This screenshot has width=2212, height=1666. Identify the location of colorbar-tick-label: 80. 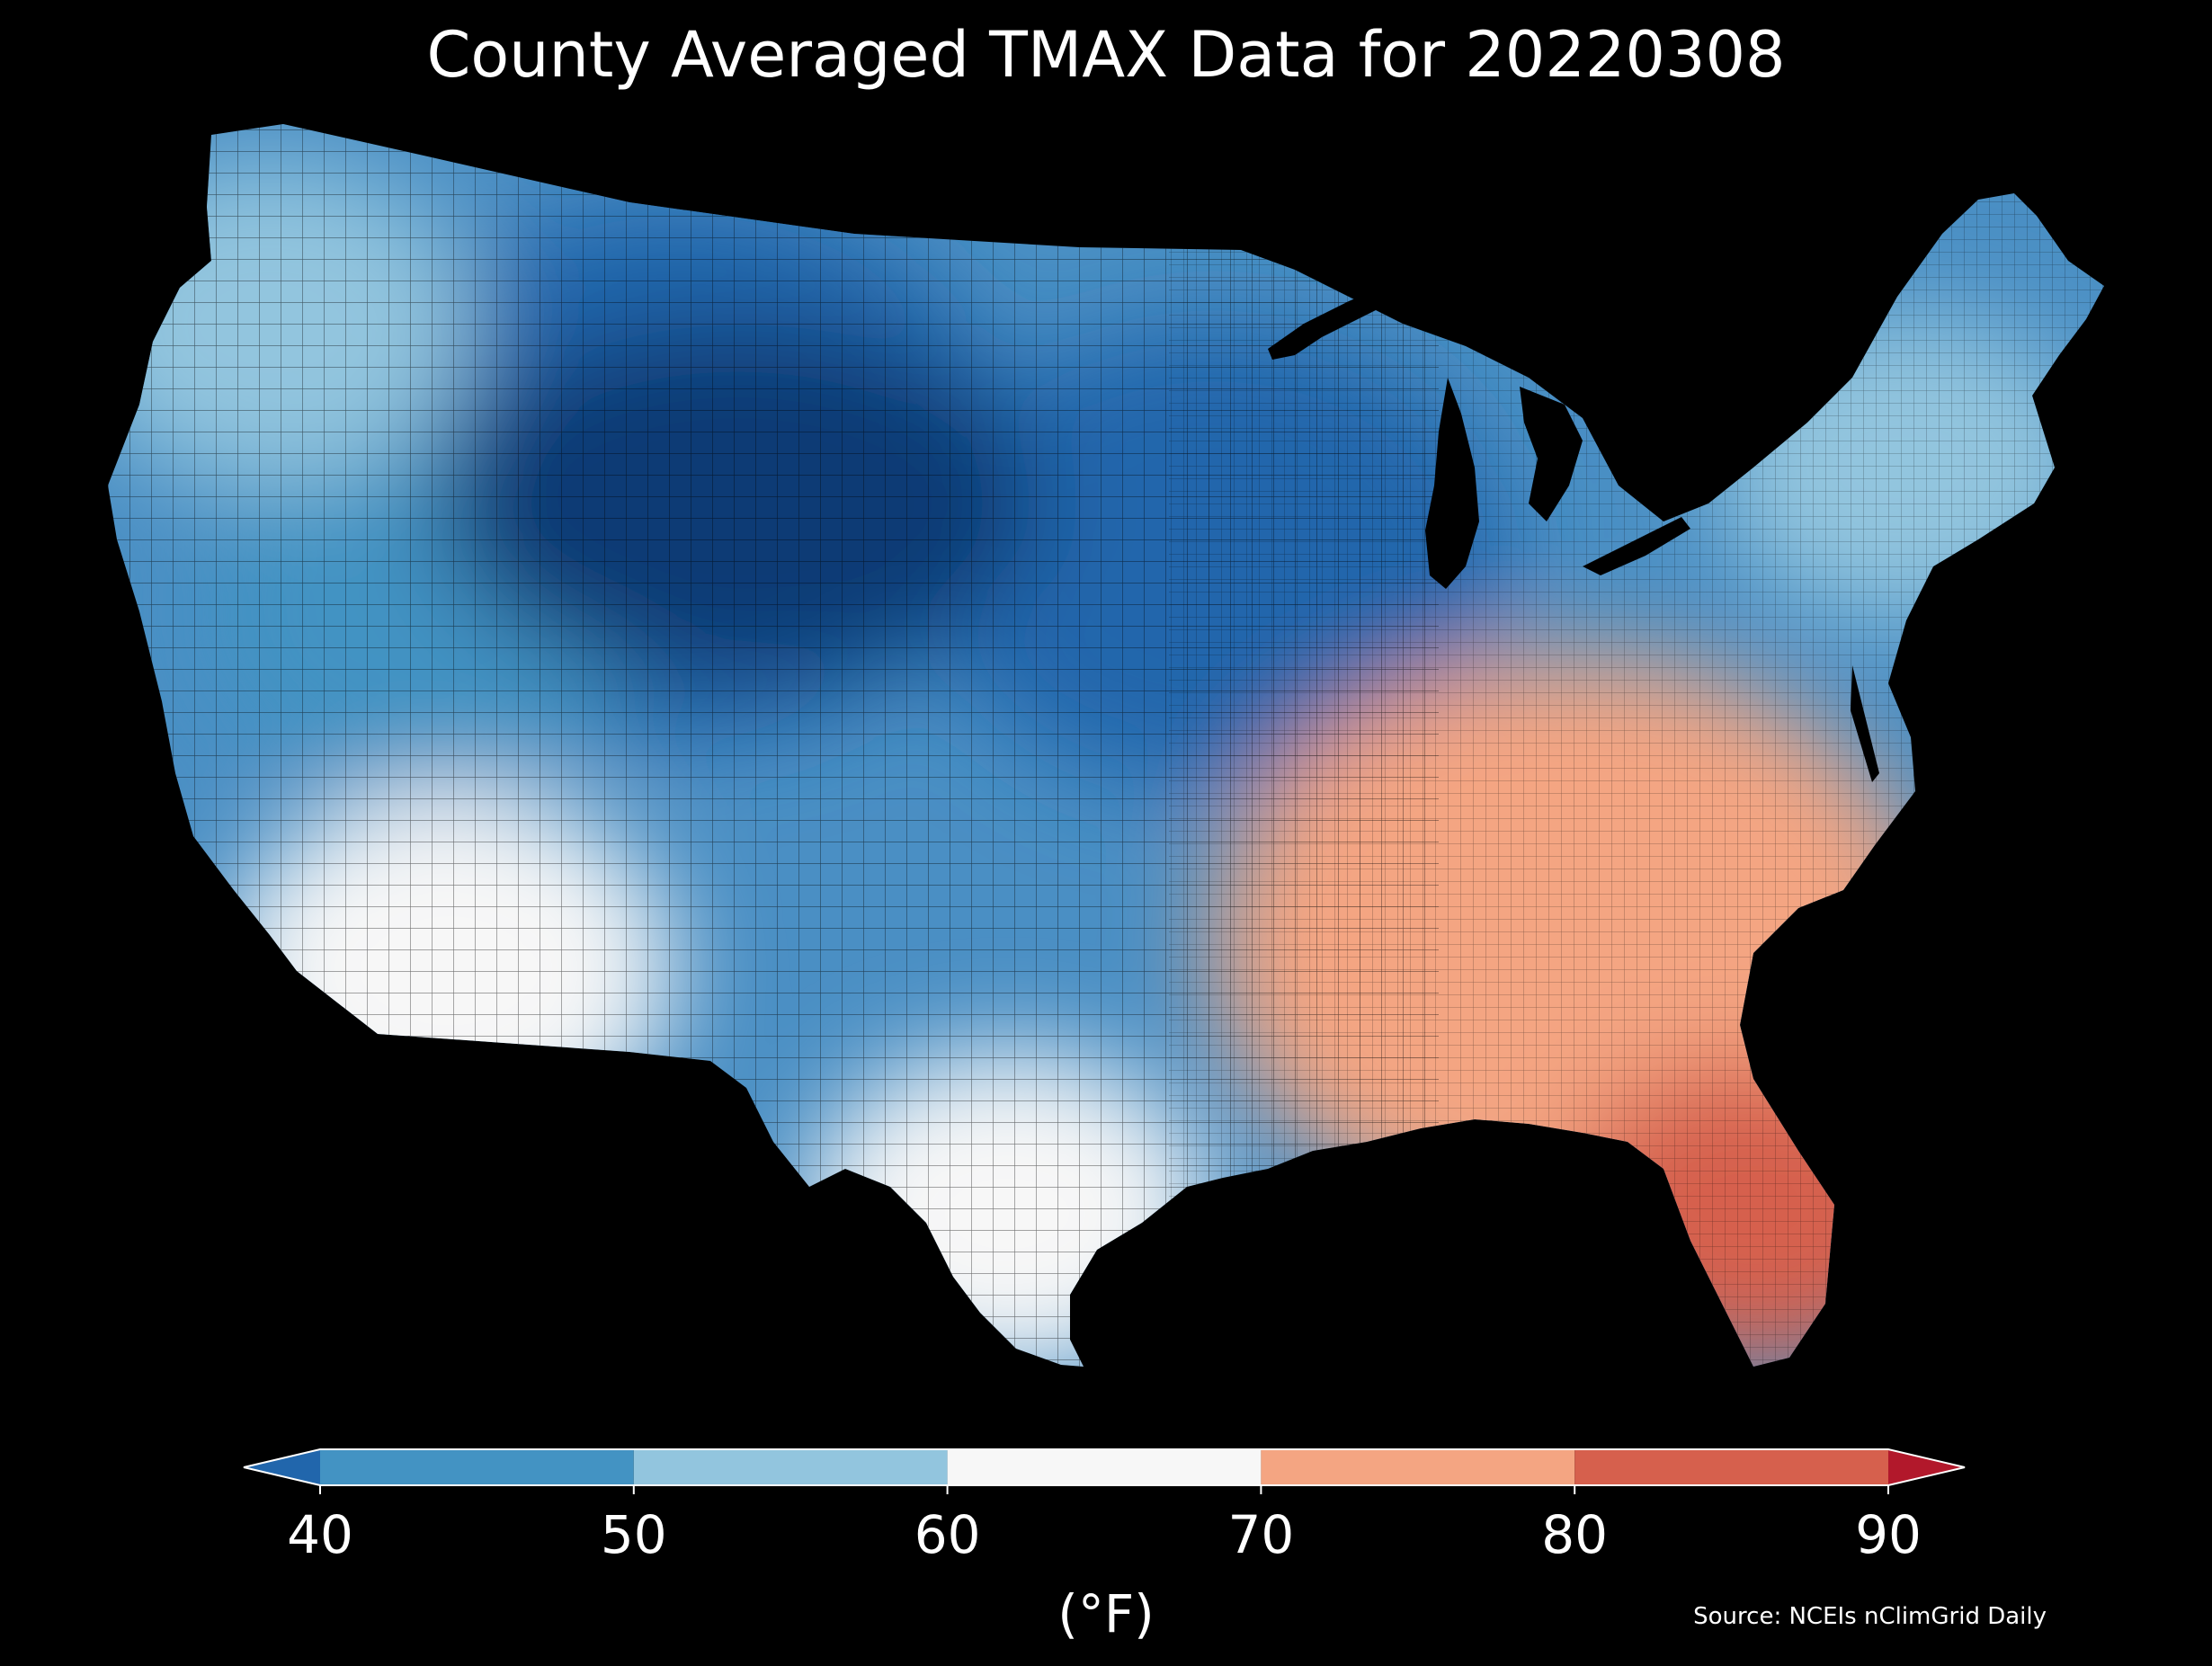
(1575, 1535).